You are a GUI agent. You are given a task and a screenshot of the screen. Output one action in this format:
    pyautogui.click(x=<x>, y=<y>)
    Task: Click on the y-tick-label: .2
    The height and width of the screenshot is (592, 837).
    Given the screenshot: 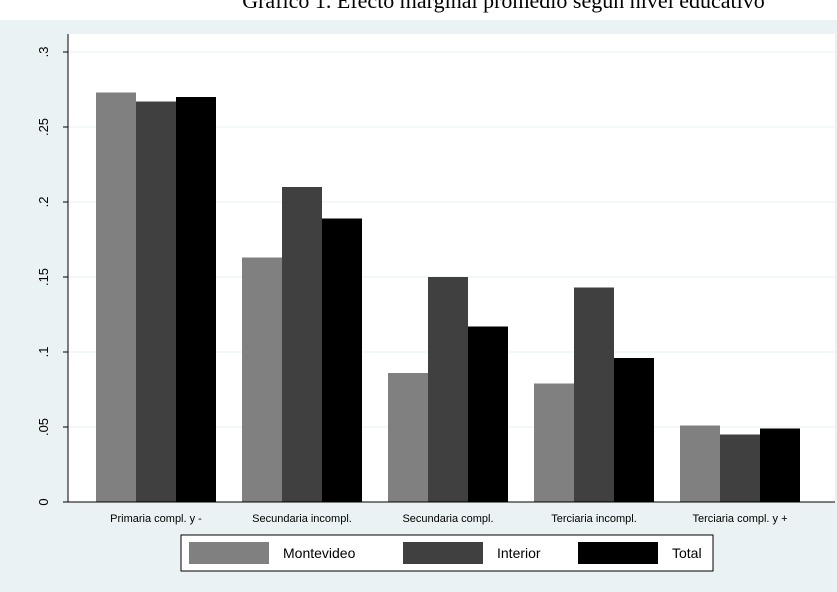 What is the action you would take?
    pyautogui.click(x=43, y=202)
    